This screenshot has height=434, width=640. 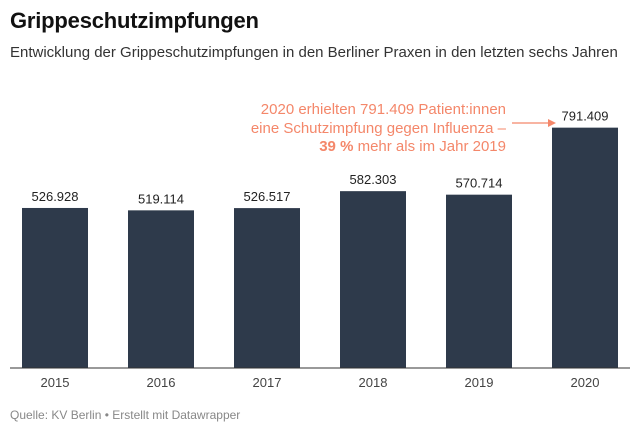 What do you see at coordinates (585, 248) in the screenshot?
I see `bar-2020` at bounding box center [585, 248].